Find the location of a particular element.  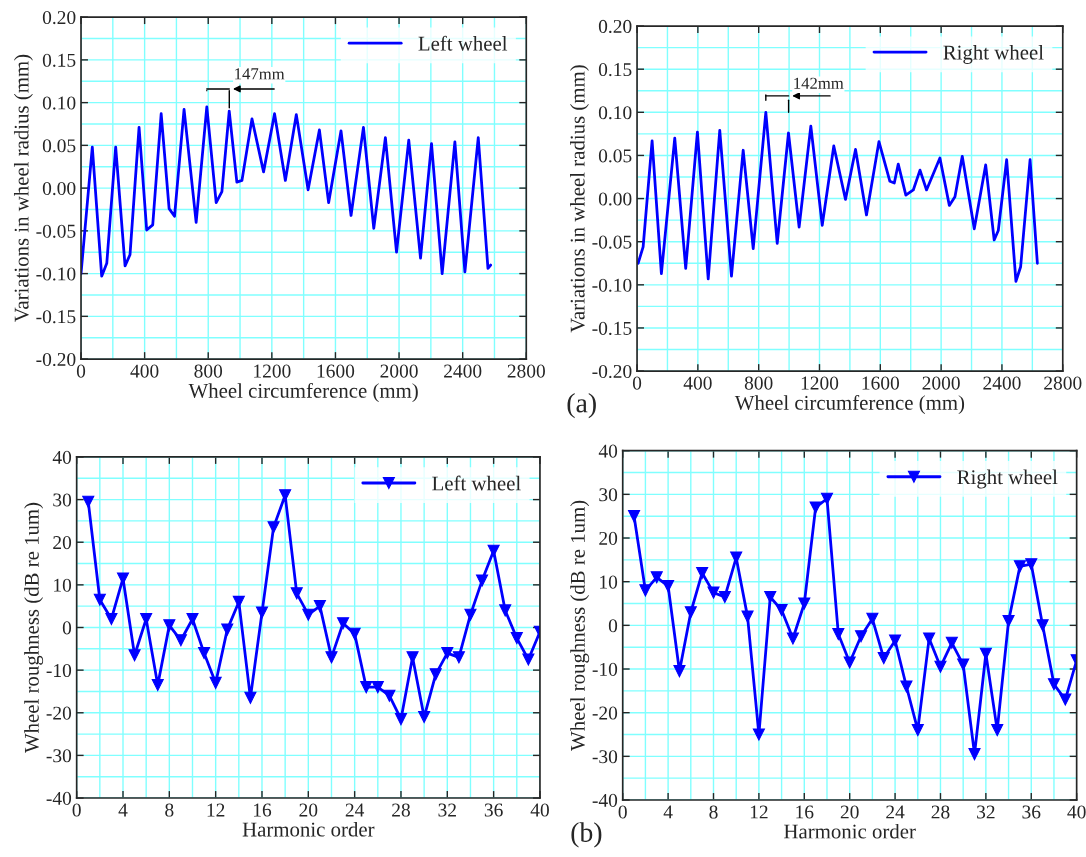

x-tick-label: 24 is located at coordinates (895, 812).